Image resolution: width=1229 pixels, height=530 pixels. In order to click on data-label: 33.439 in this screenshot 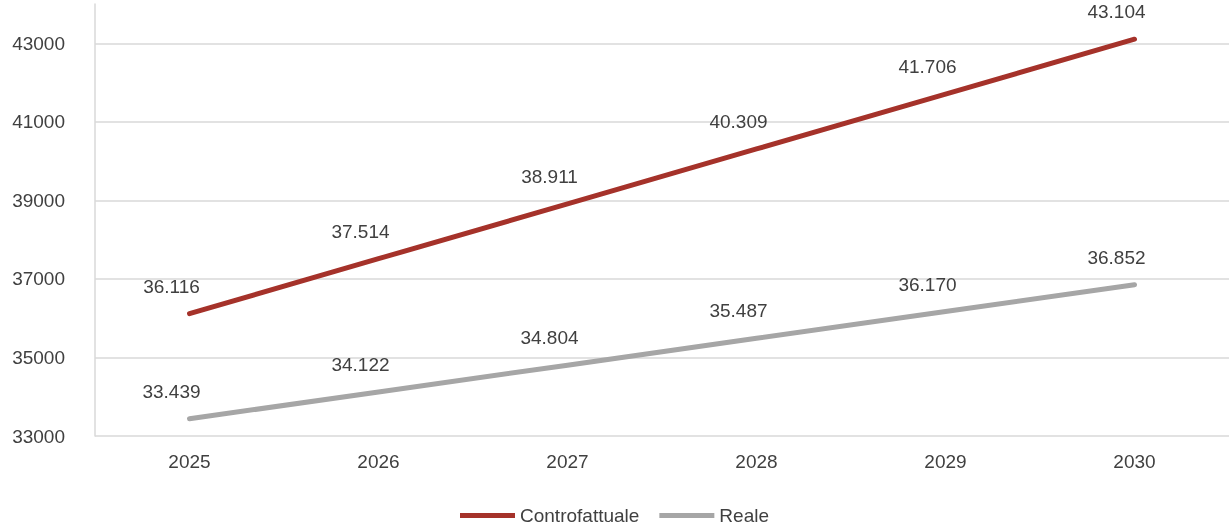, I will do `click(171, 391)`.